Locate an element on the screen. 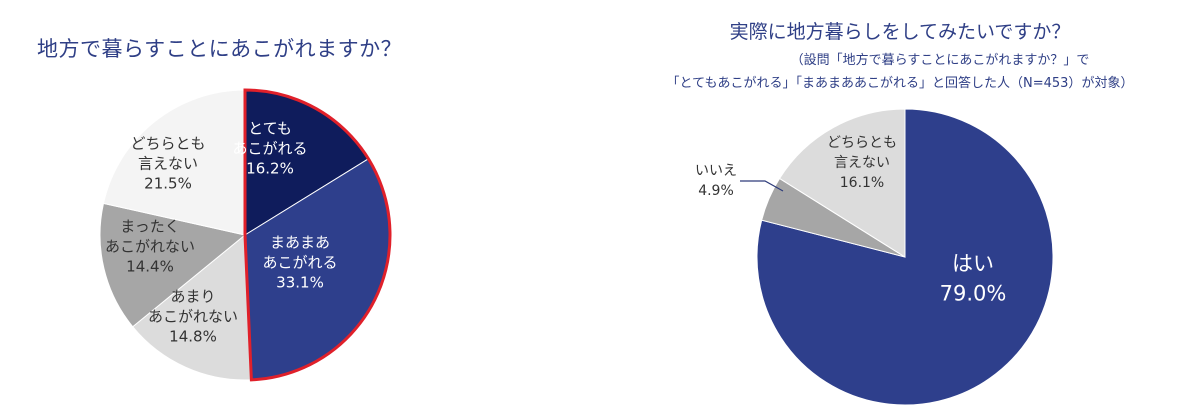  left-pie-label-1-value: 33.1% is located at coordinates (300, 282).